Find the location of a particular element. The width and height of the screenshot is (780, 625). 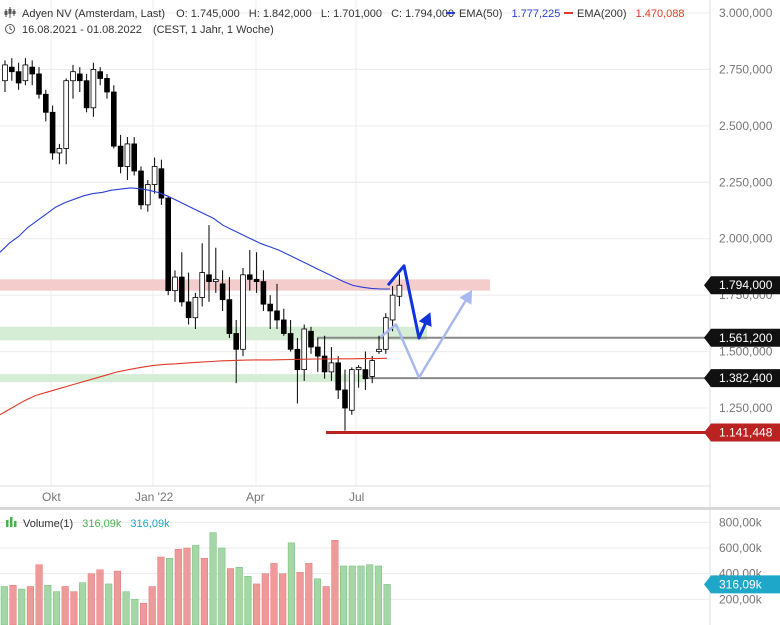

ema50-swatch is located at coordinates (450, 13).